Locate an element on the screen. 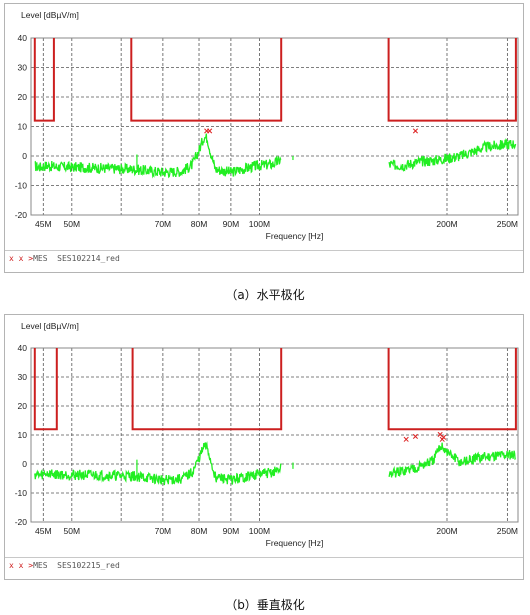 The height and width of the screenshot is (615, 530). legend-row: x x >MES SES102215_red is located at coordinates (264, 567).